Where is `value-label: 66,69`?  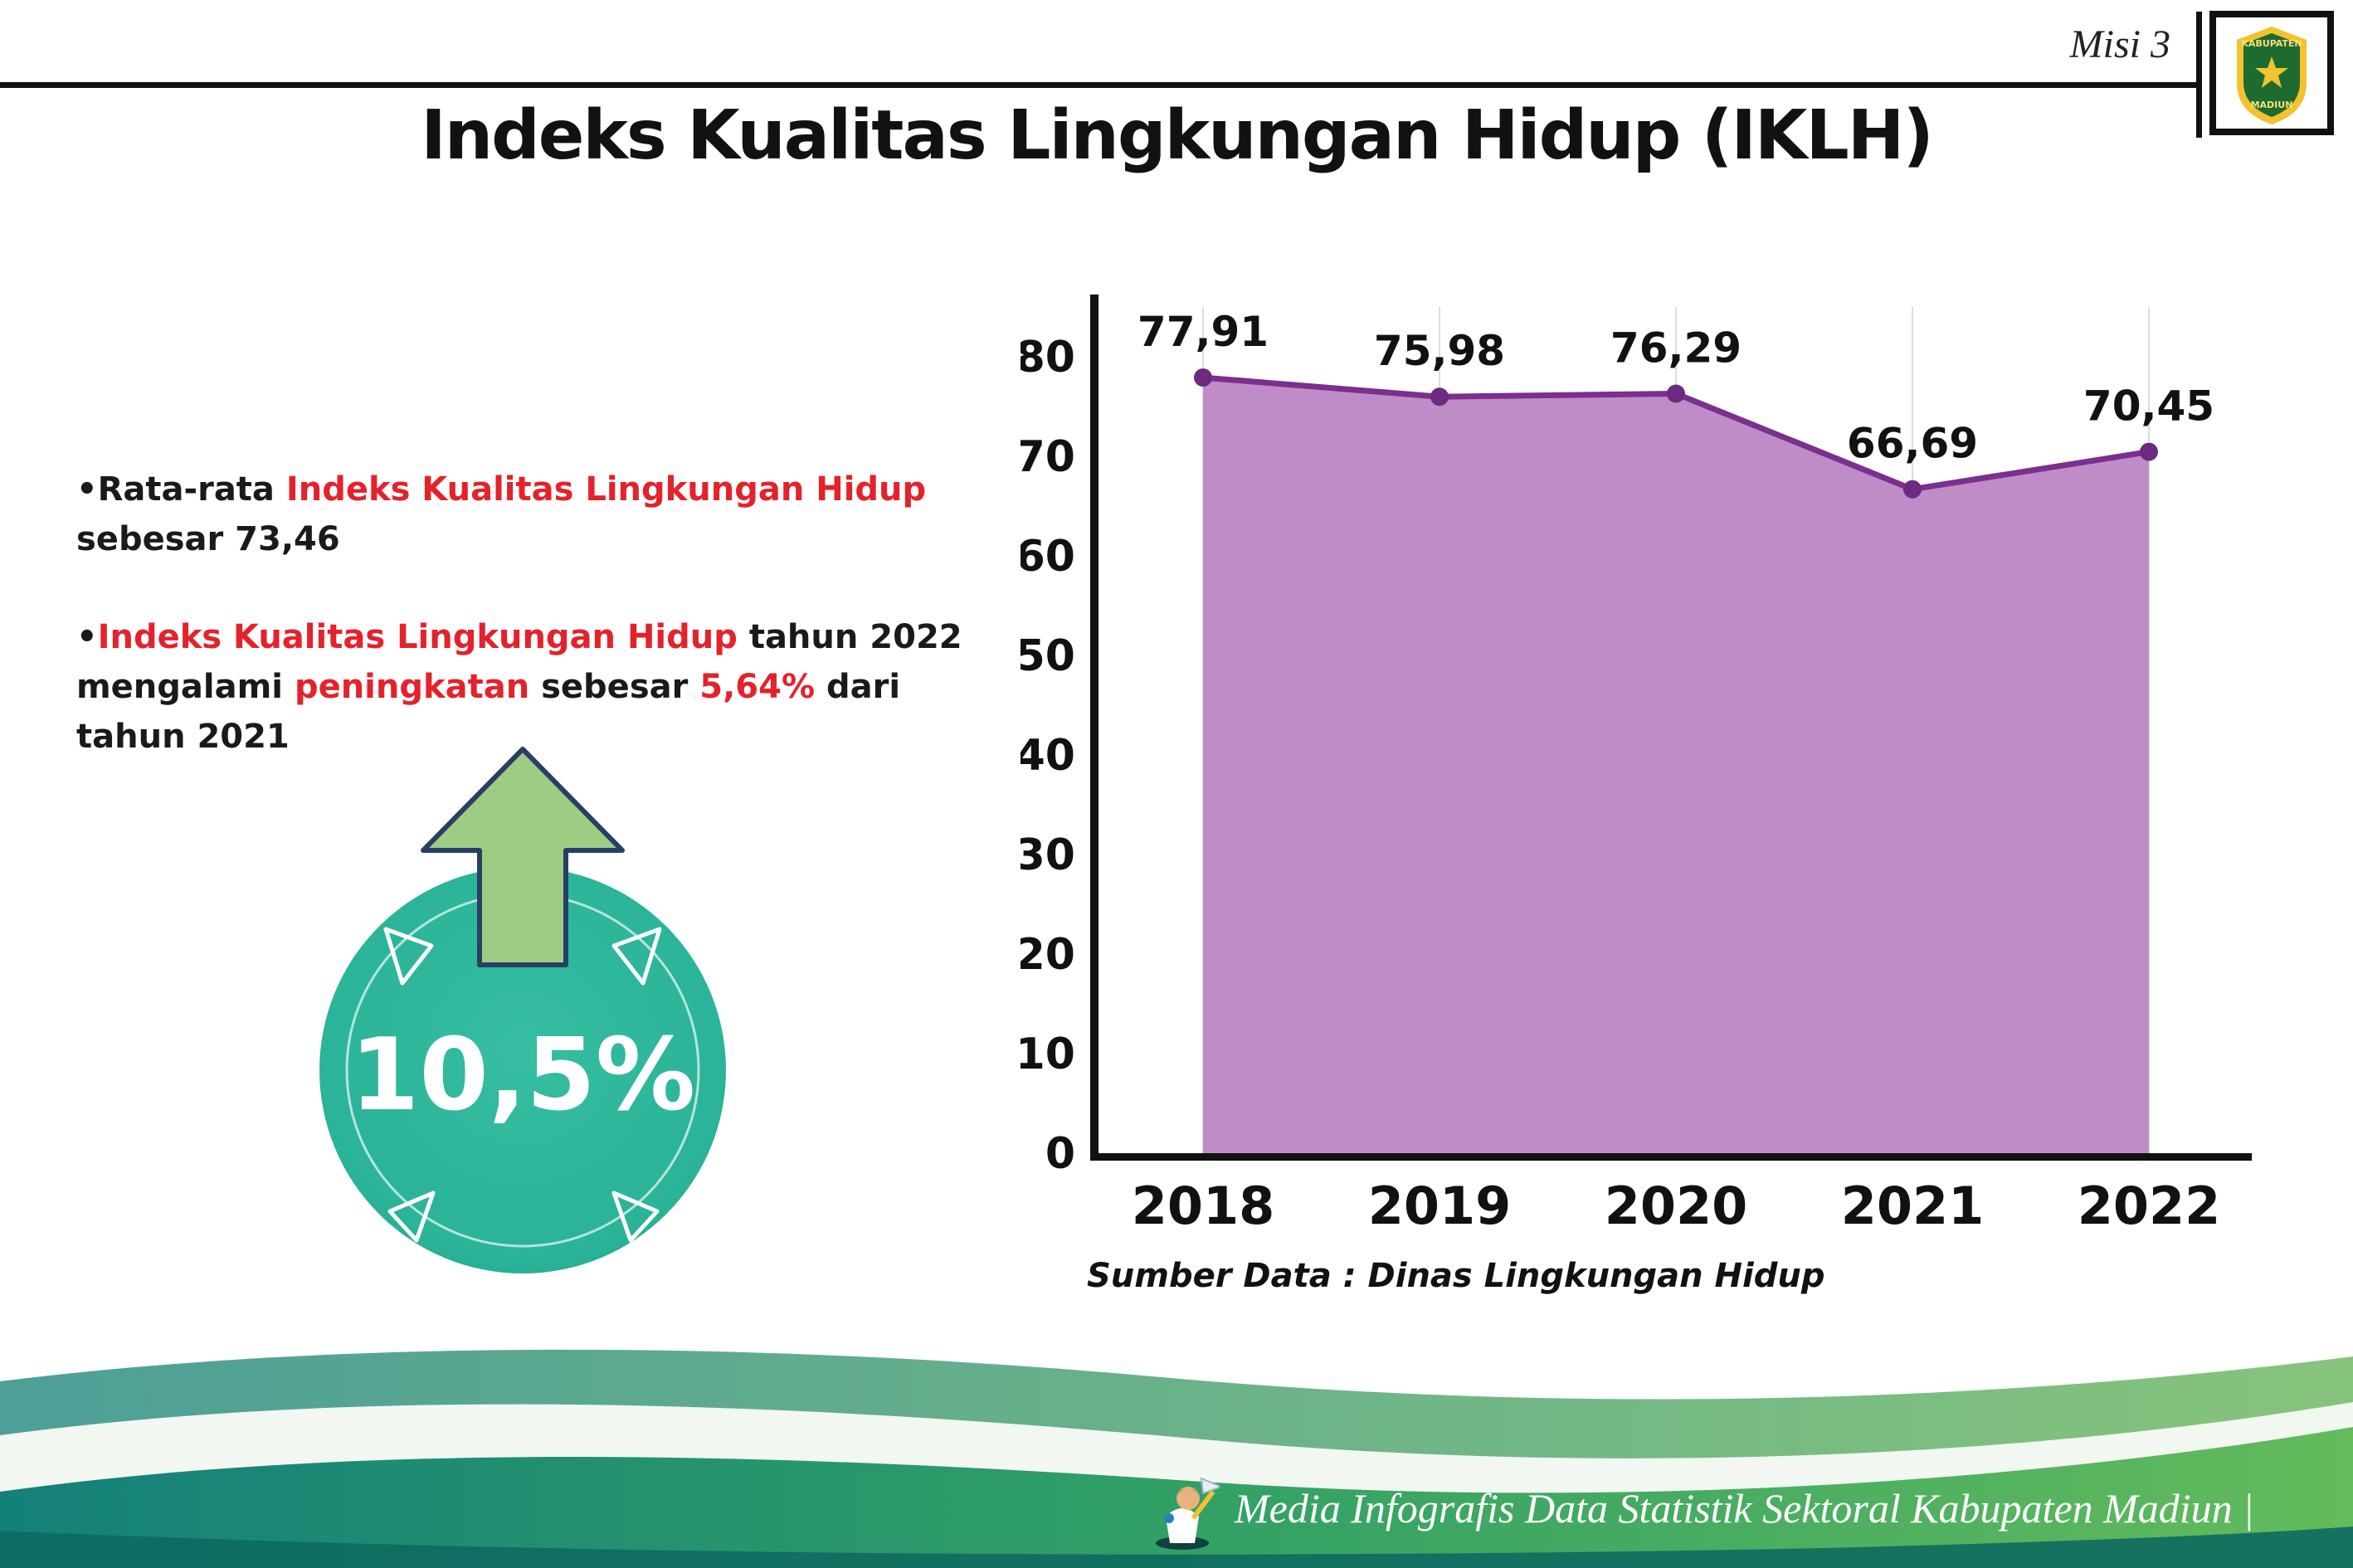
value-label: 66,69 is located at coordinates (1912, 444).